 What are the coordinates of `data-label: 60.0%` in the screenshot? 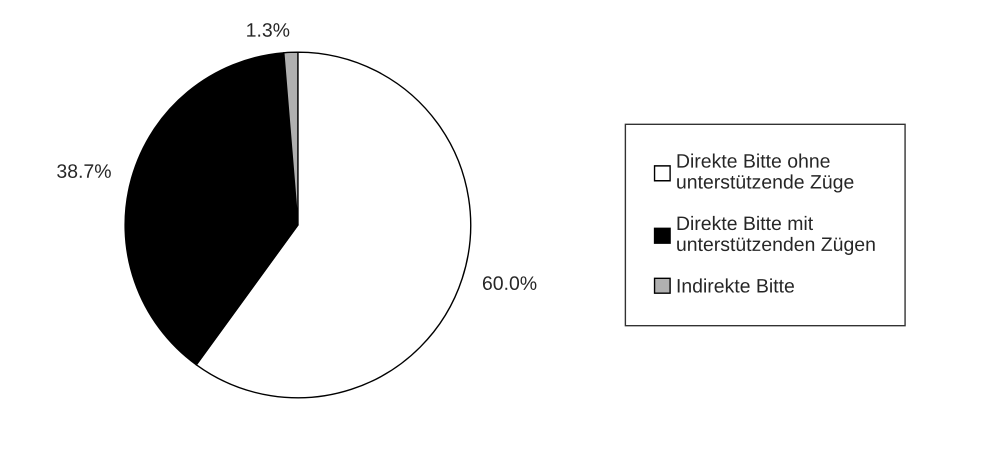 It's located at (509, 283).